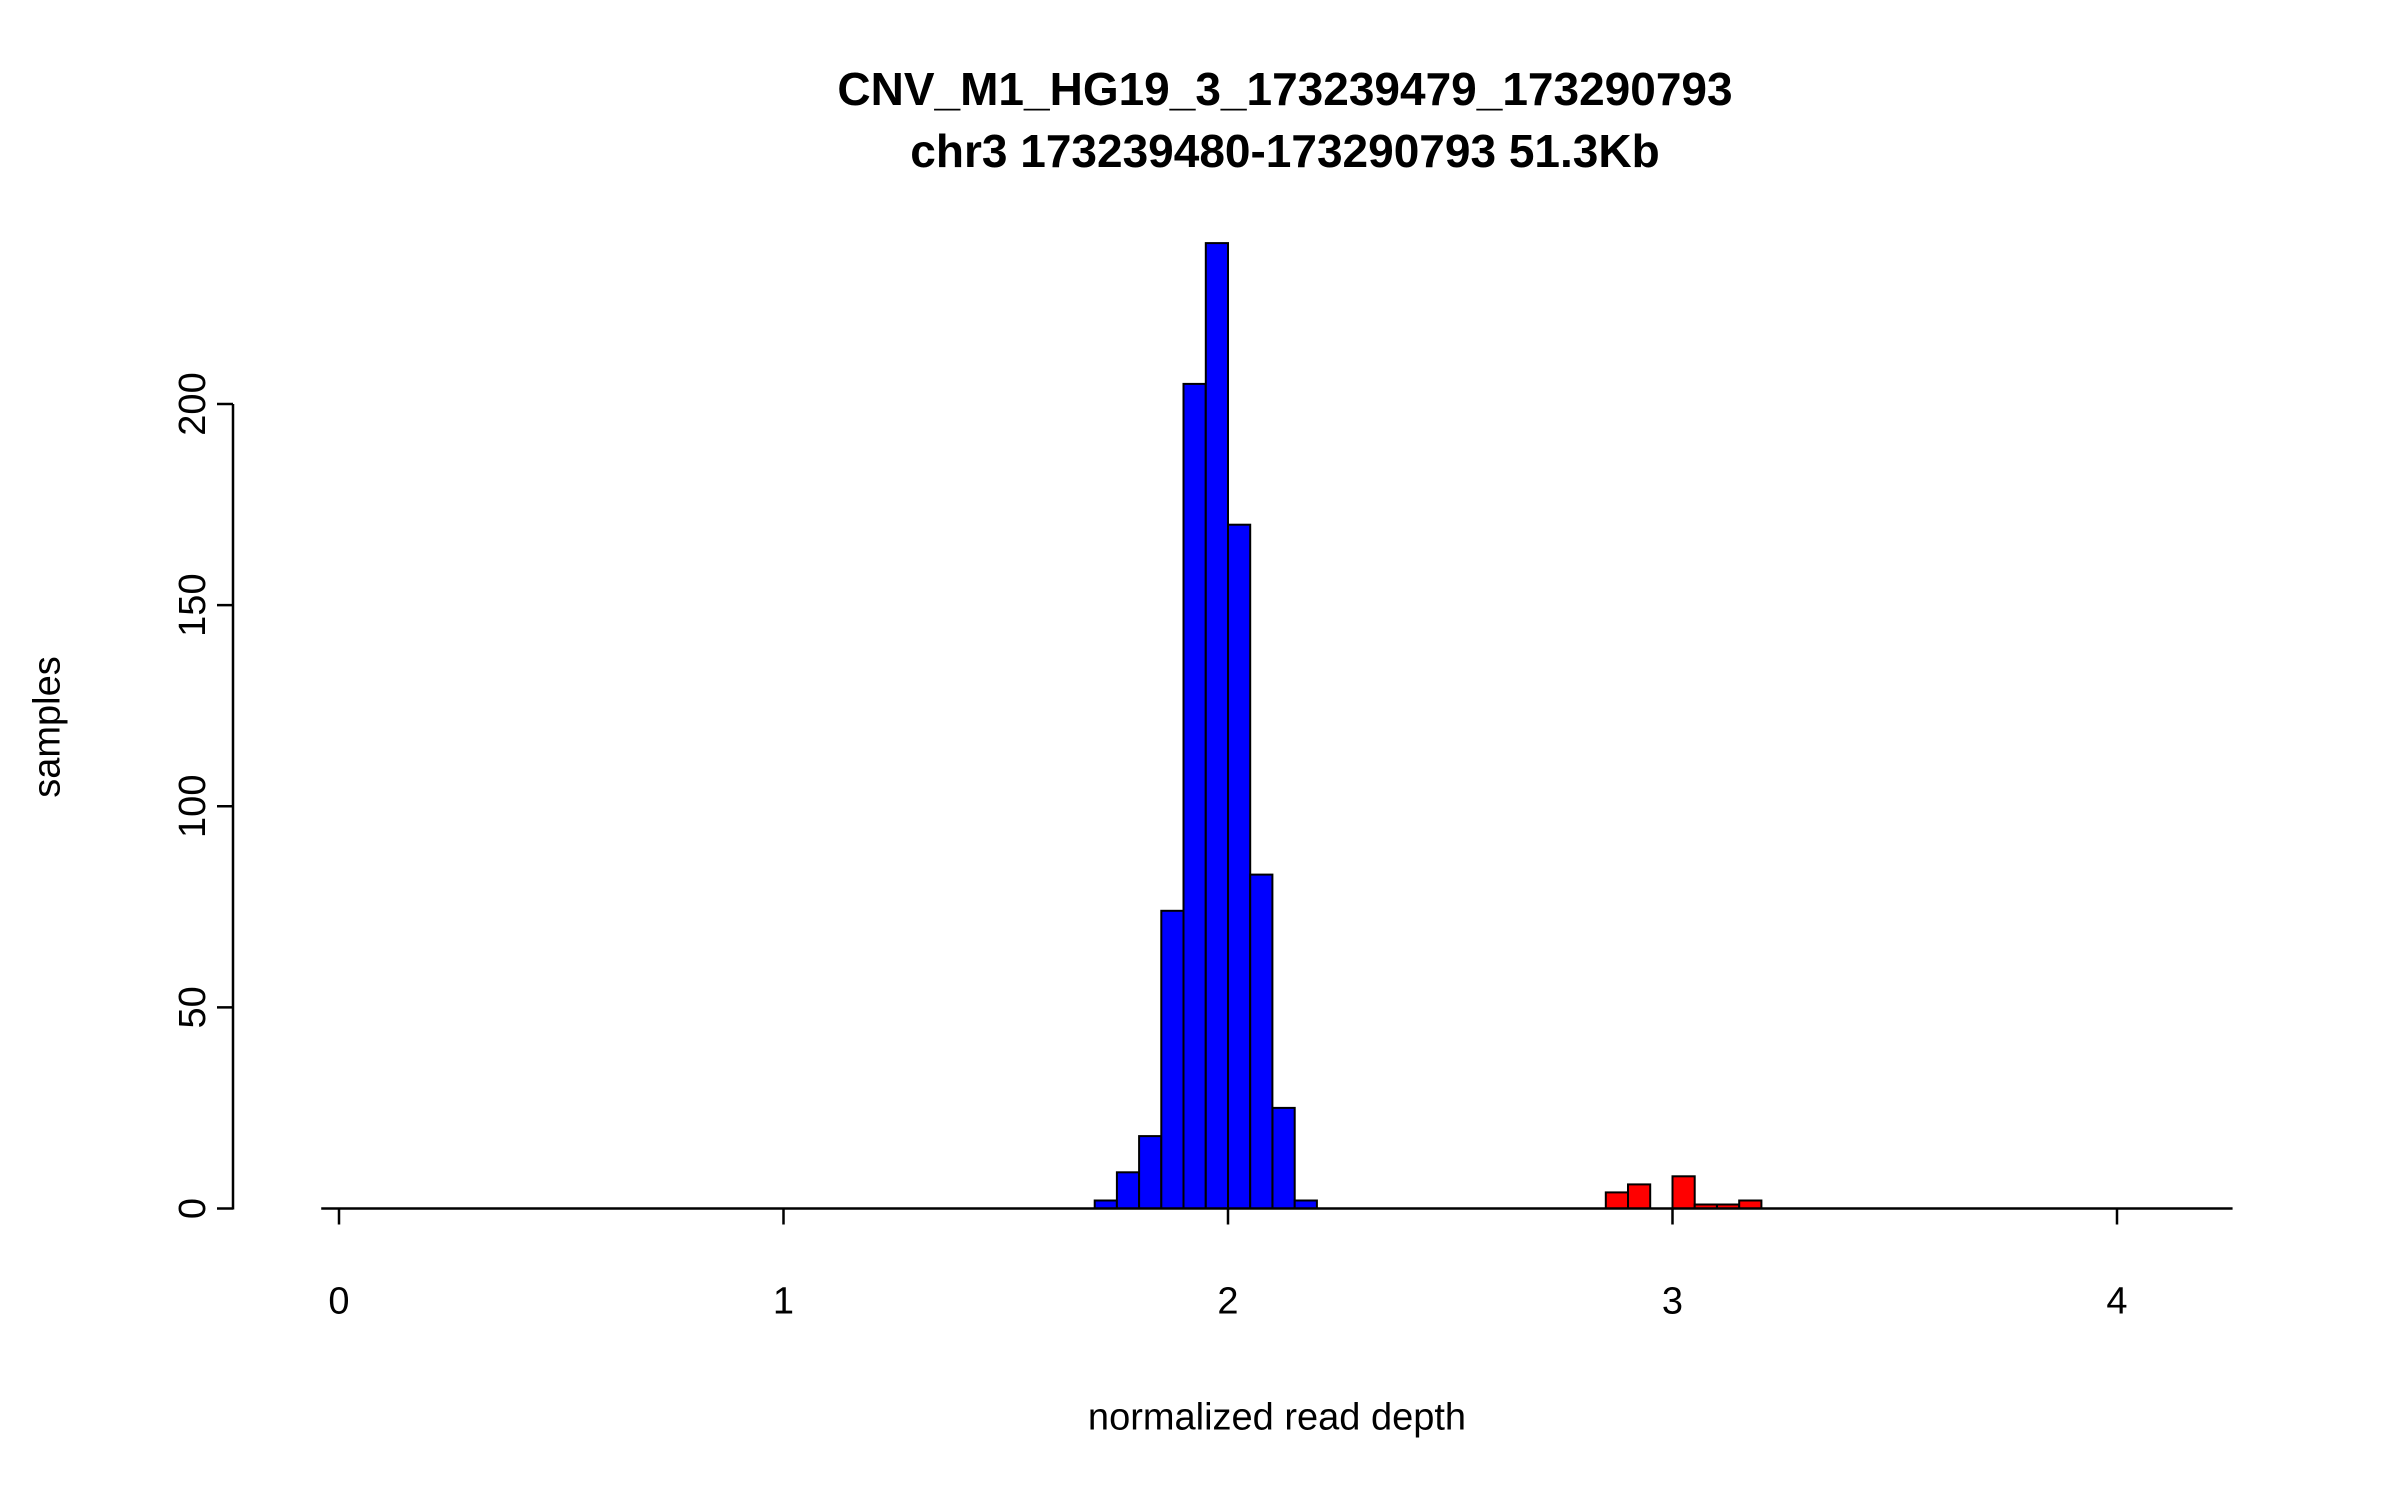 The width and height of the screenshot is (2400, 1500). I want to click on x-tick-label: 2, so click(1227, 1302).